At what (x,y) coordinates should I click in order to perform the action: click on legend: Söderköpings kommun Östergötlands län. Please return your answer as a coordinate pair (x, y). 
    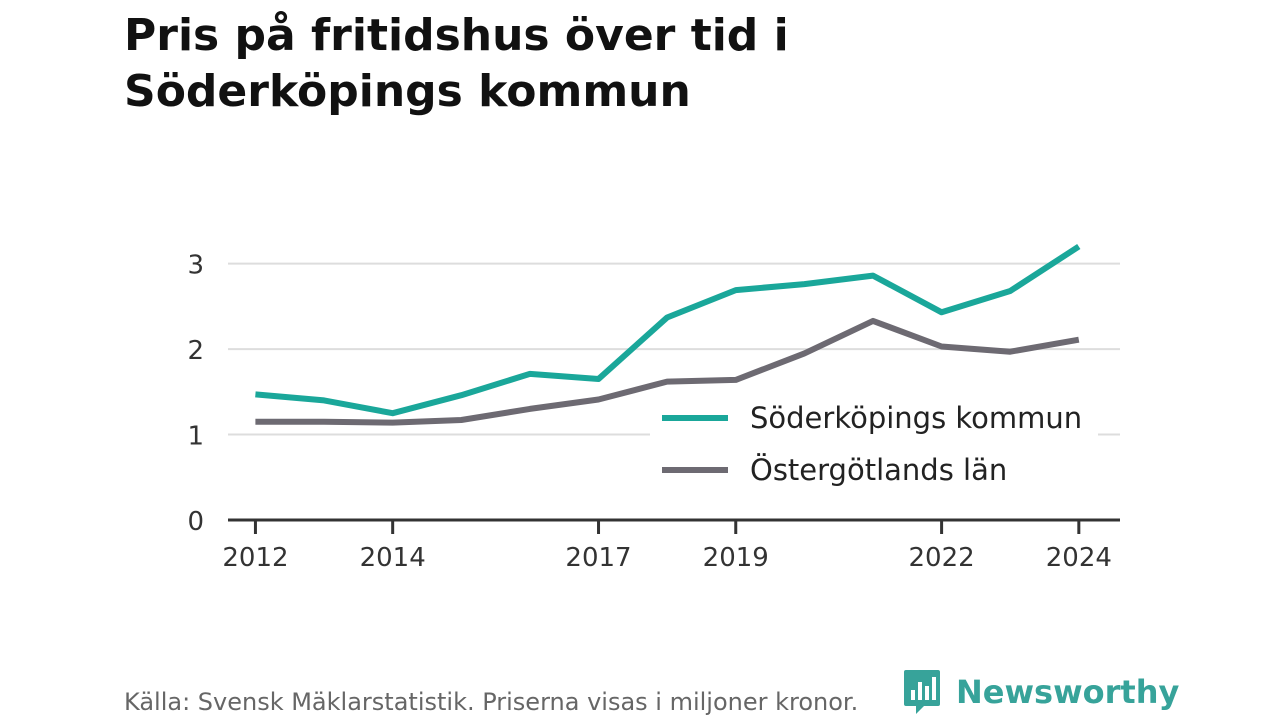
    Looking at the image, I should click on (874, 447).